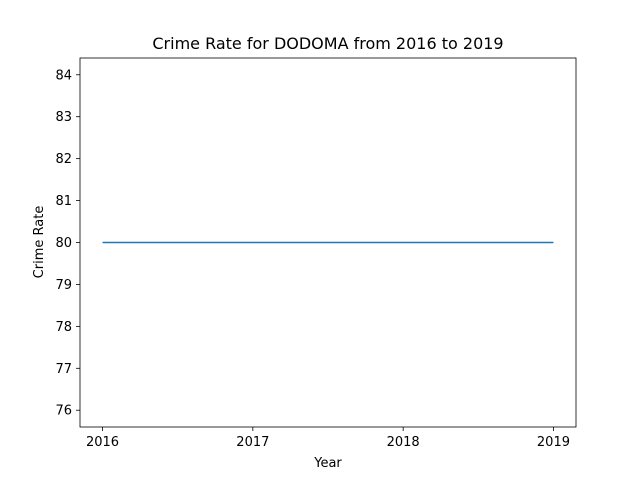  What do you see at coordinates (63, 411) in the screenshot?
I see `y-tick-label-76: 76` at bounding box center [63, 411].